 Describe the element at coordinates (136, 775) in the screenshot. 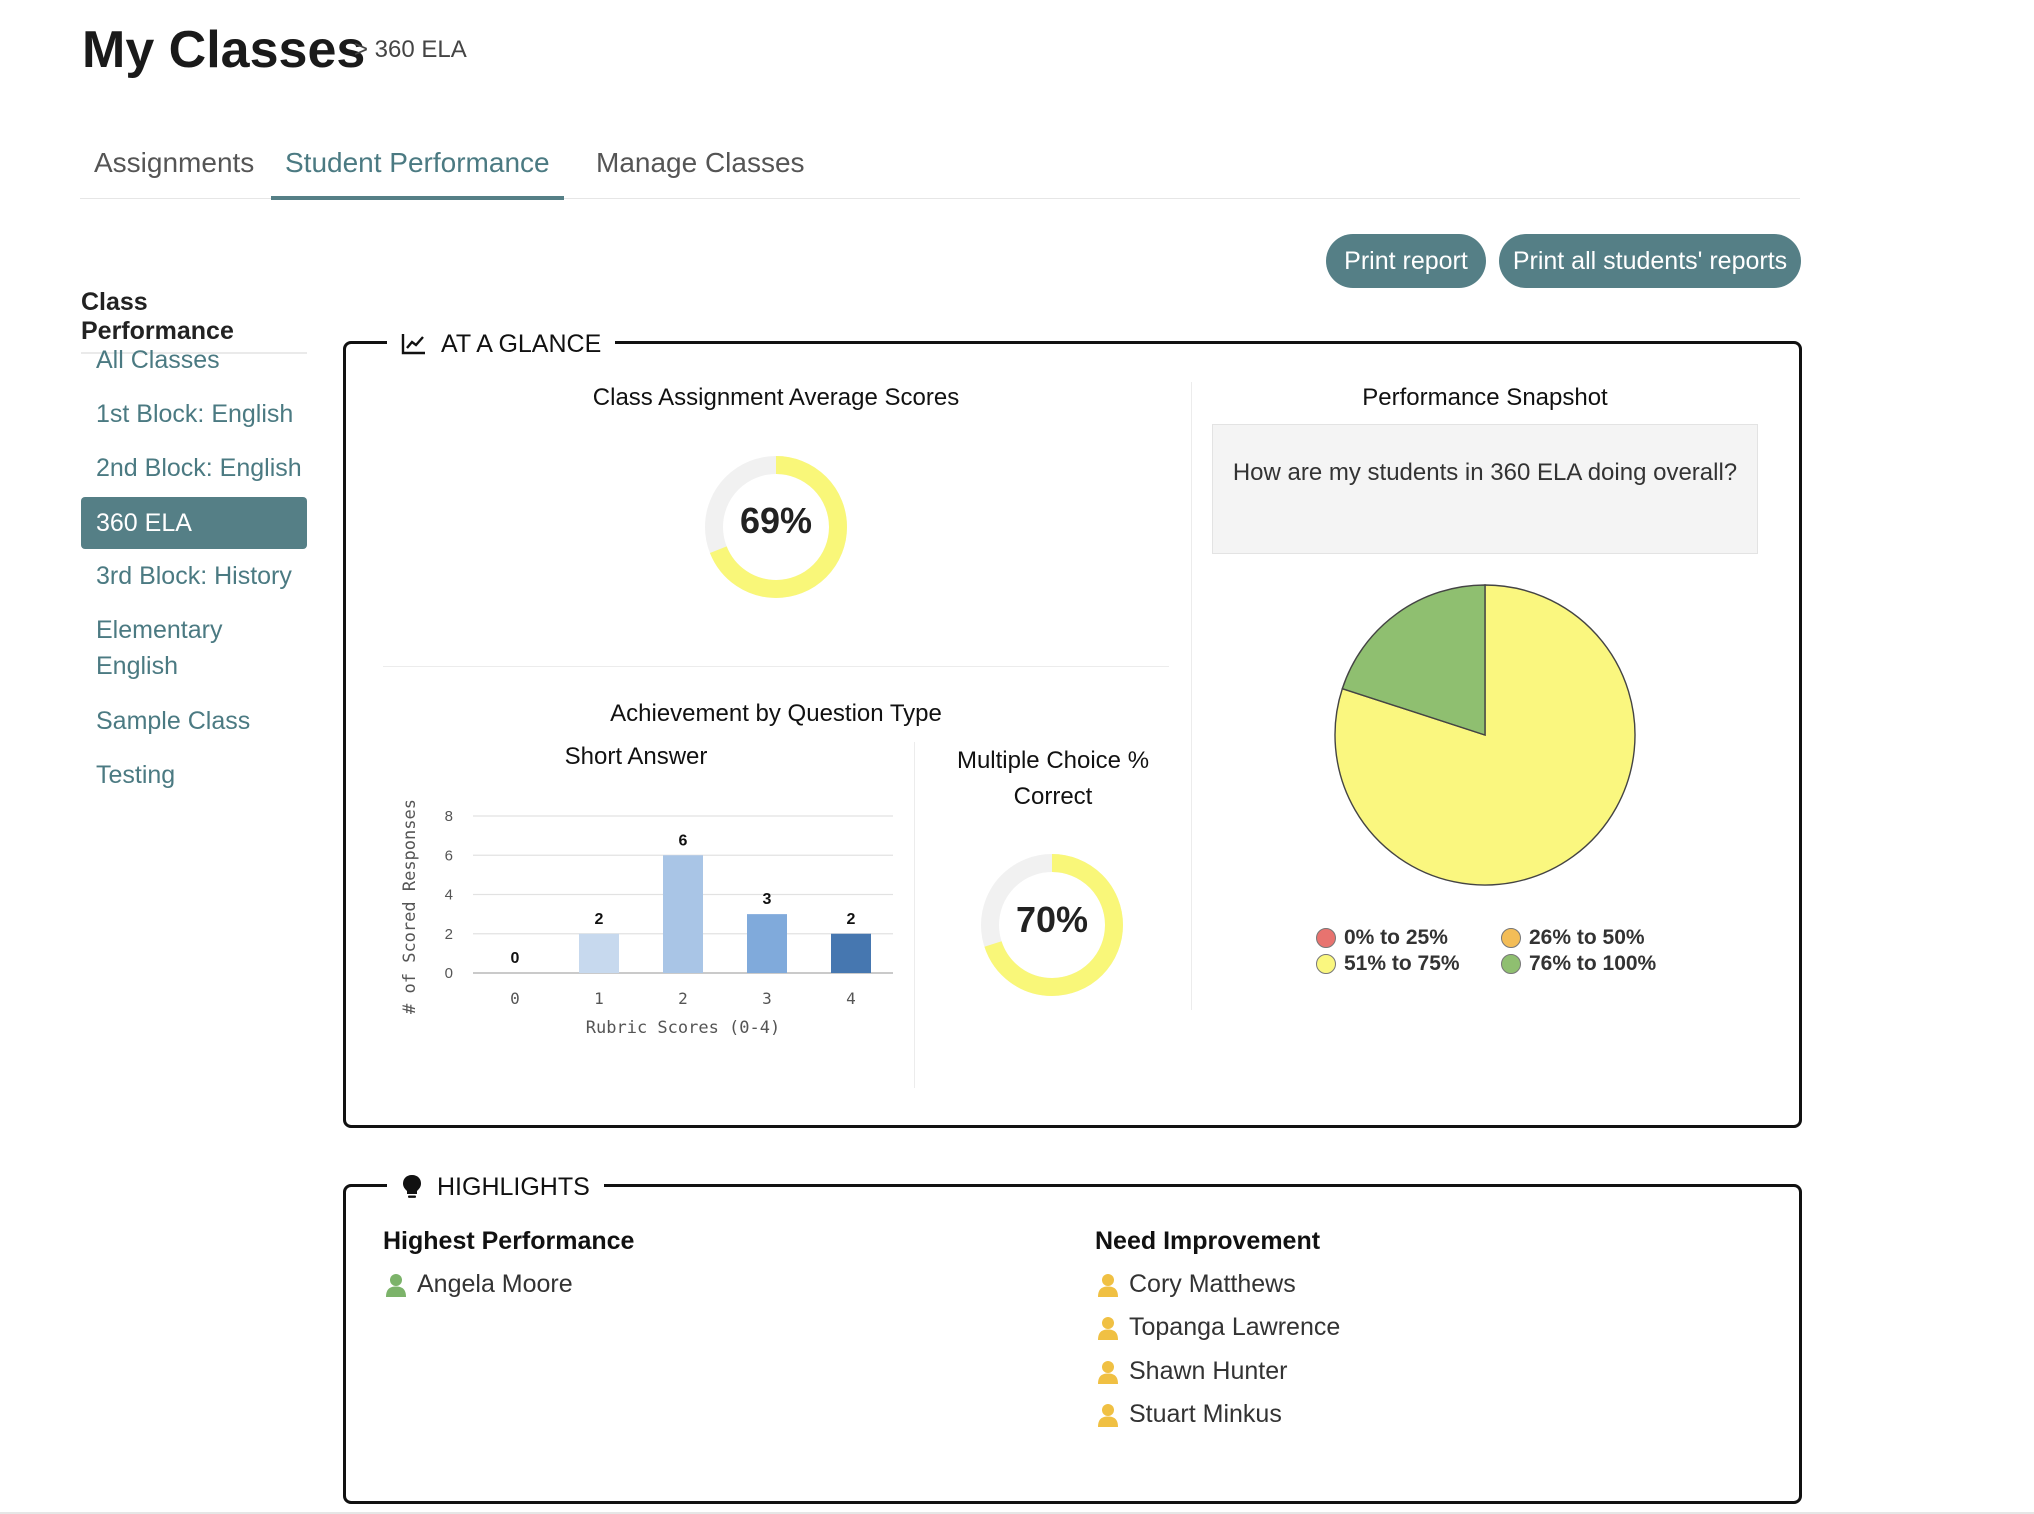

I see `sidebar-item-testing: Testing` at that location.